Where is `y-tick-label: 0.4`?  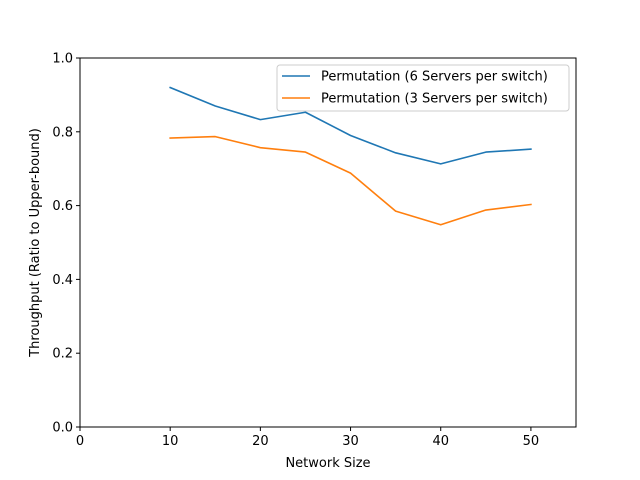 y-tick-label: 0.4 is located at coordinates (62, 280).